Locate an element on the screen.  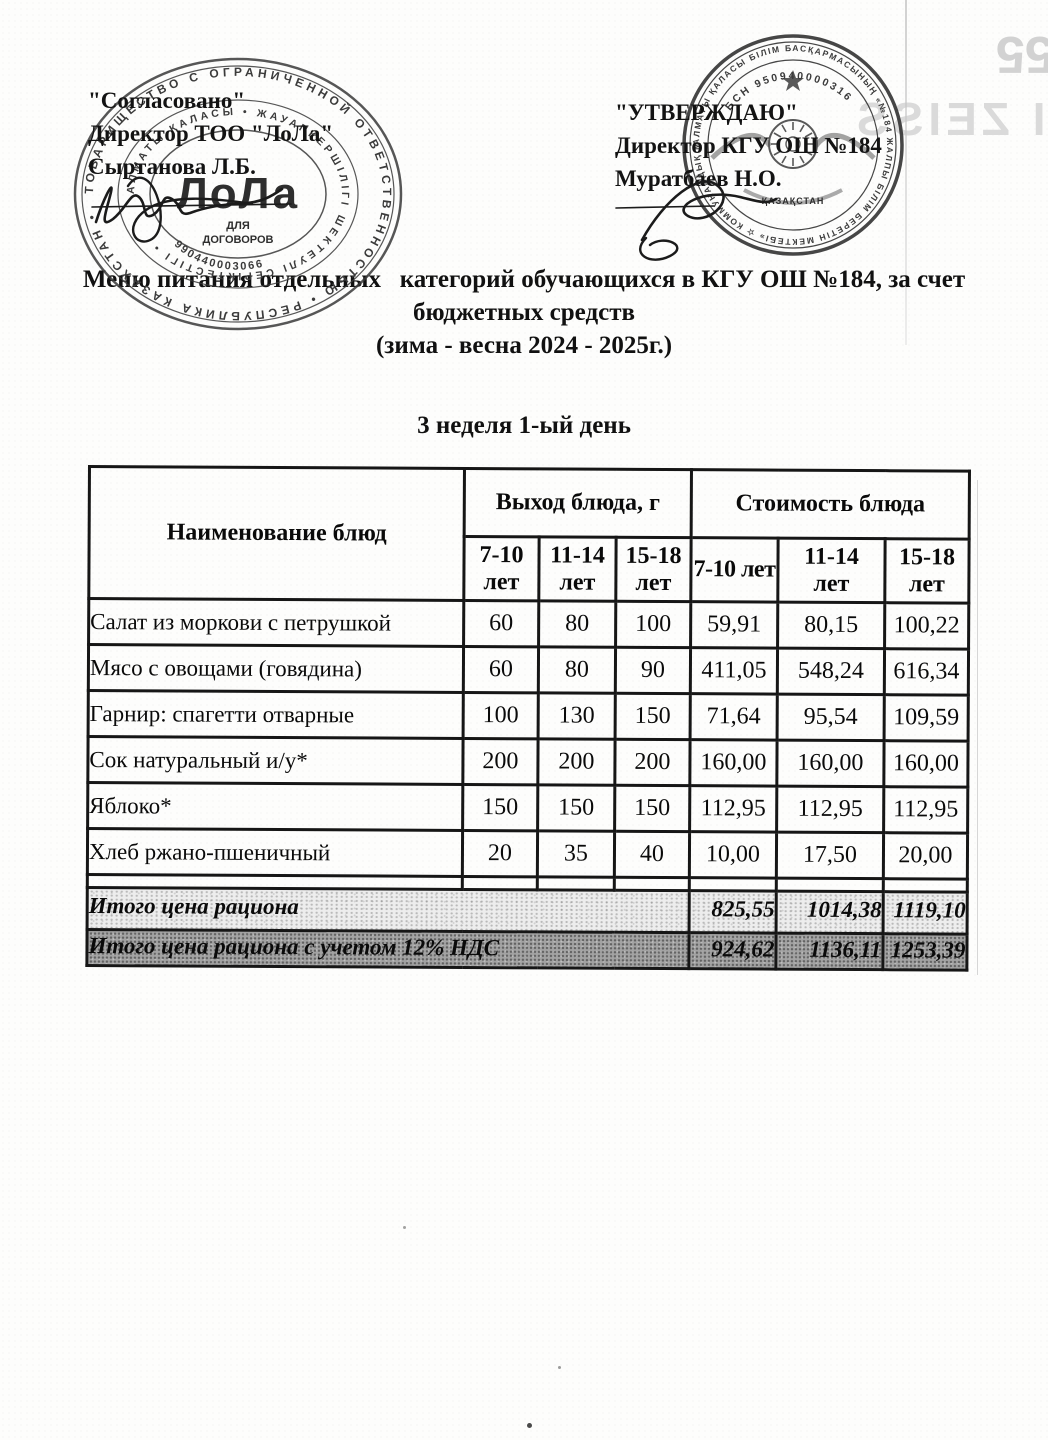
table-row: Яблоко* 150 150 150 112,95 112,95 112,95 is located at coordinates (527, 808).